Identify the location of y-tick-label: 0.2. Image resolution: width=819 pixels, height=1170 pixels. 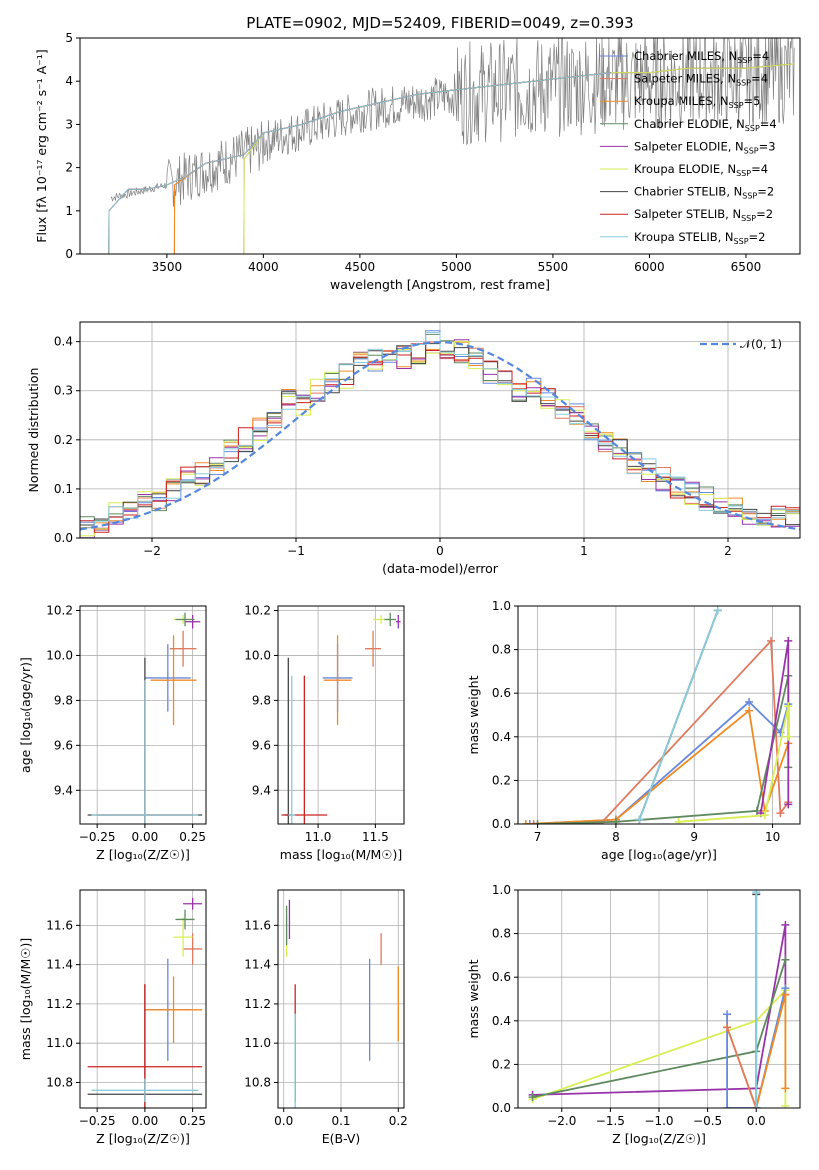
(63, 440).